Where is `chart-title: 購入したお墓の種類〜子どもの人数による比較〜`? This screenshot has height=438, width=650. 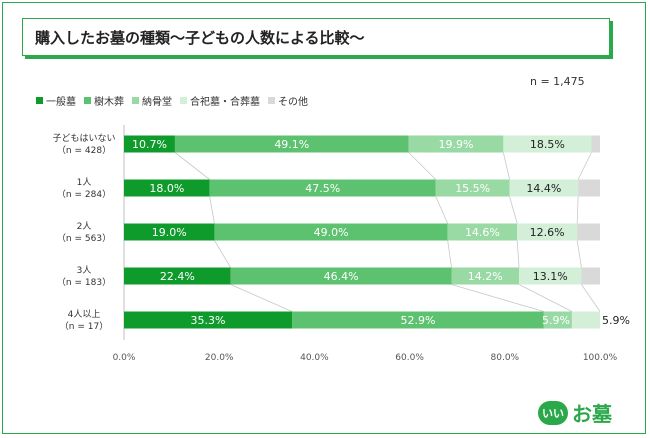
chart-title: 購入したお墓の種類〜子どもの人数による比較〜 is located at coordinates (200, 38).